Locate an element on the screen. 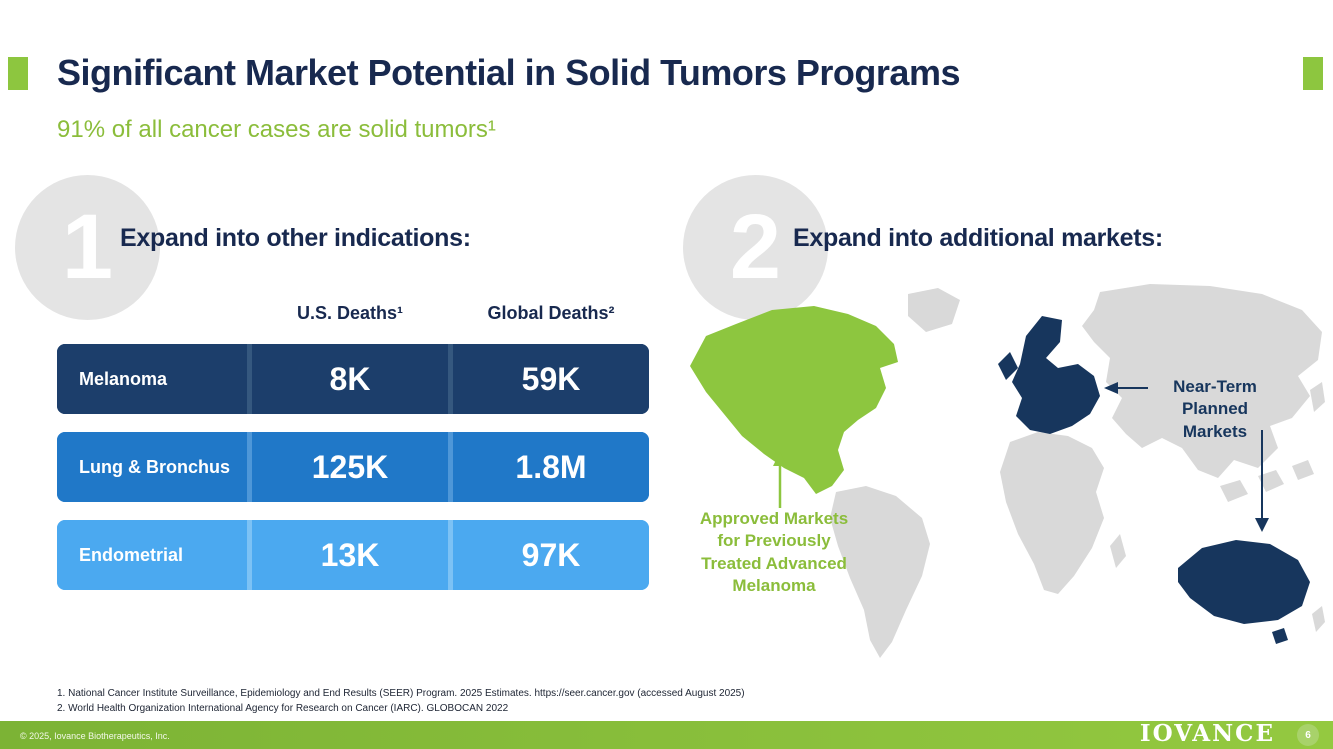  us-deaths-value: 8K is located at coordinates (350, 379).